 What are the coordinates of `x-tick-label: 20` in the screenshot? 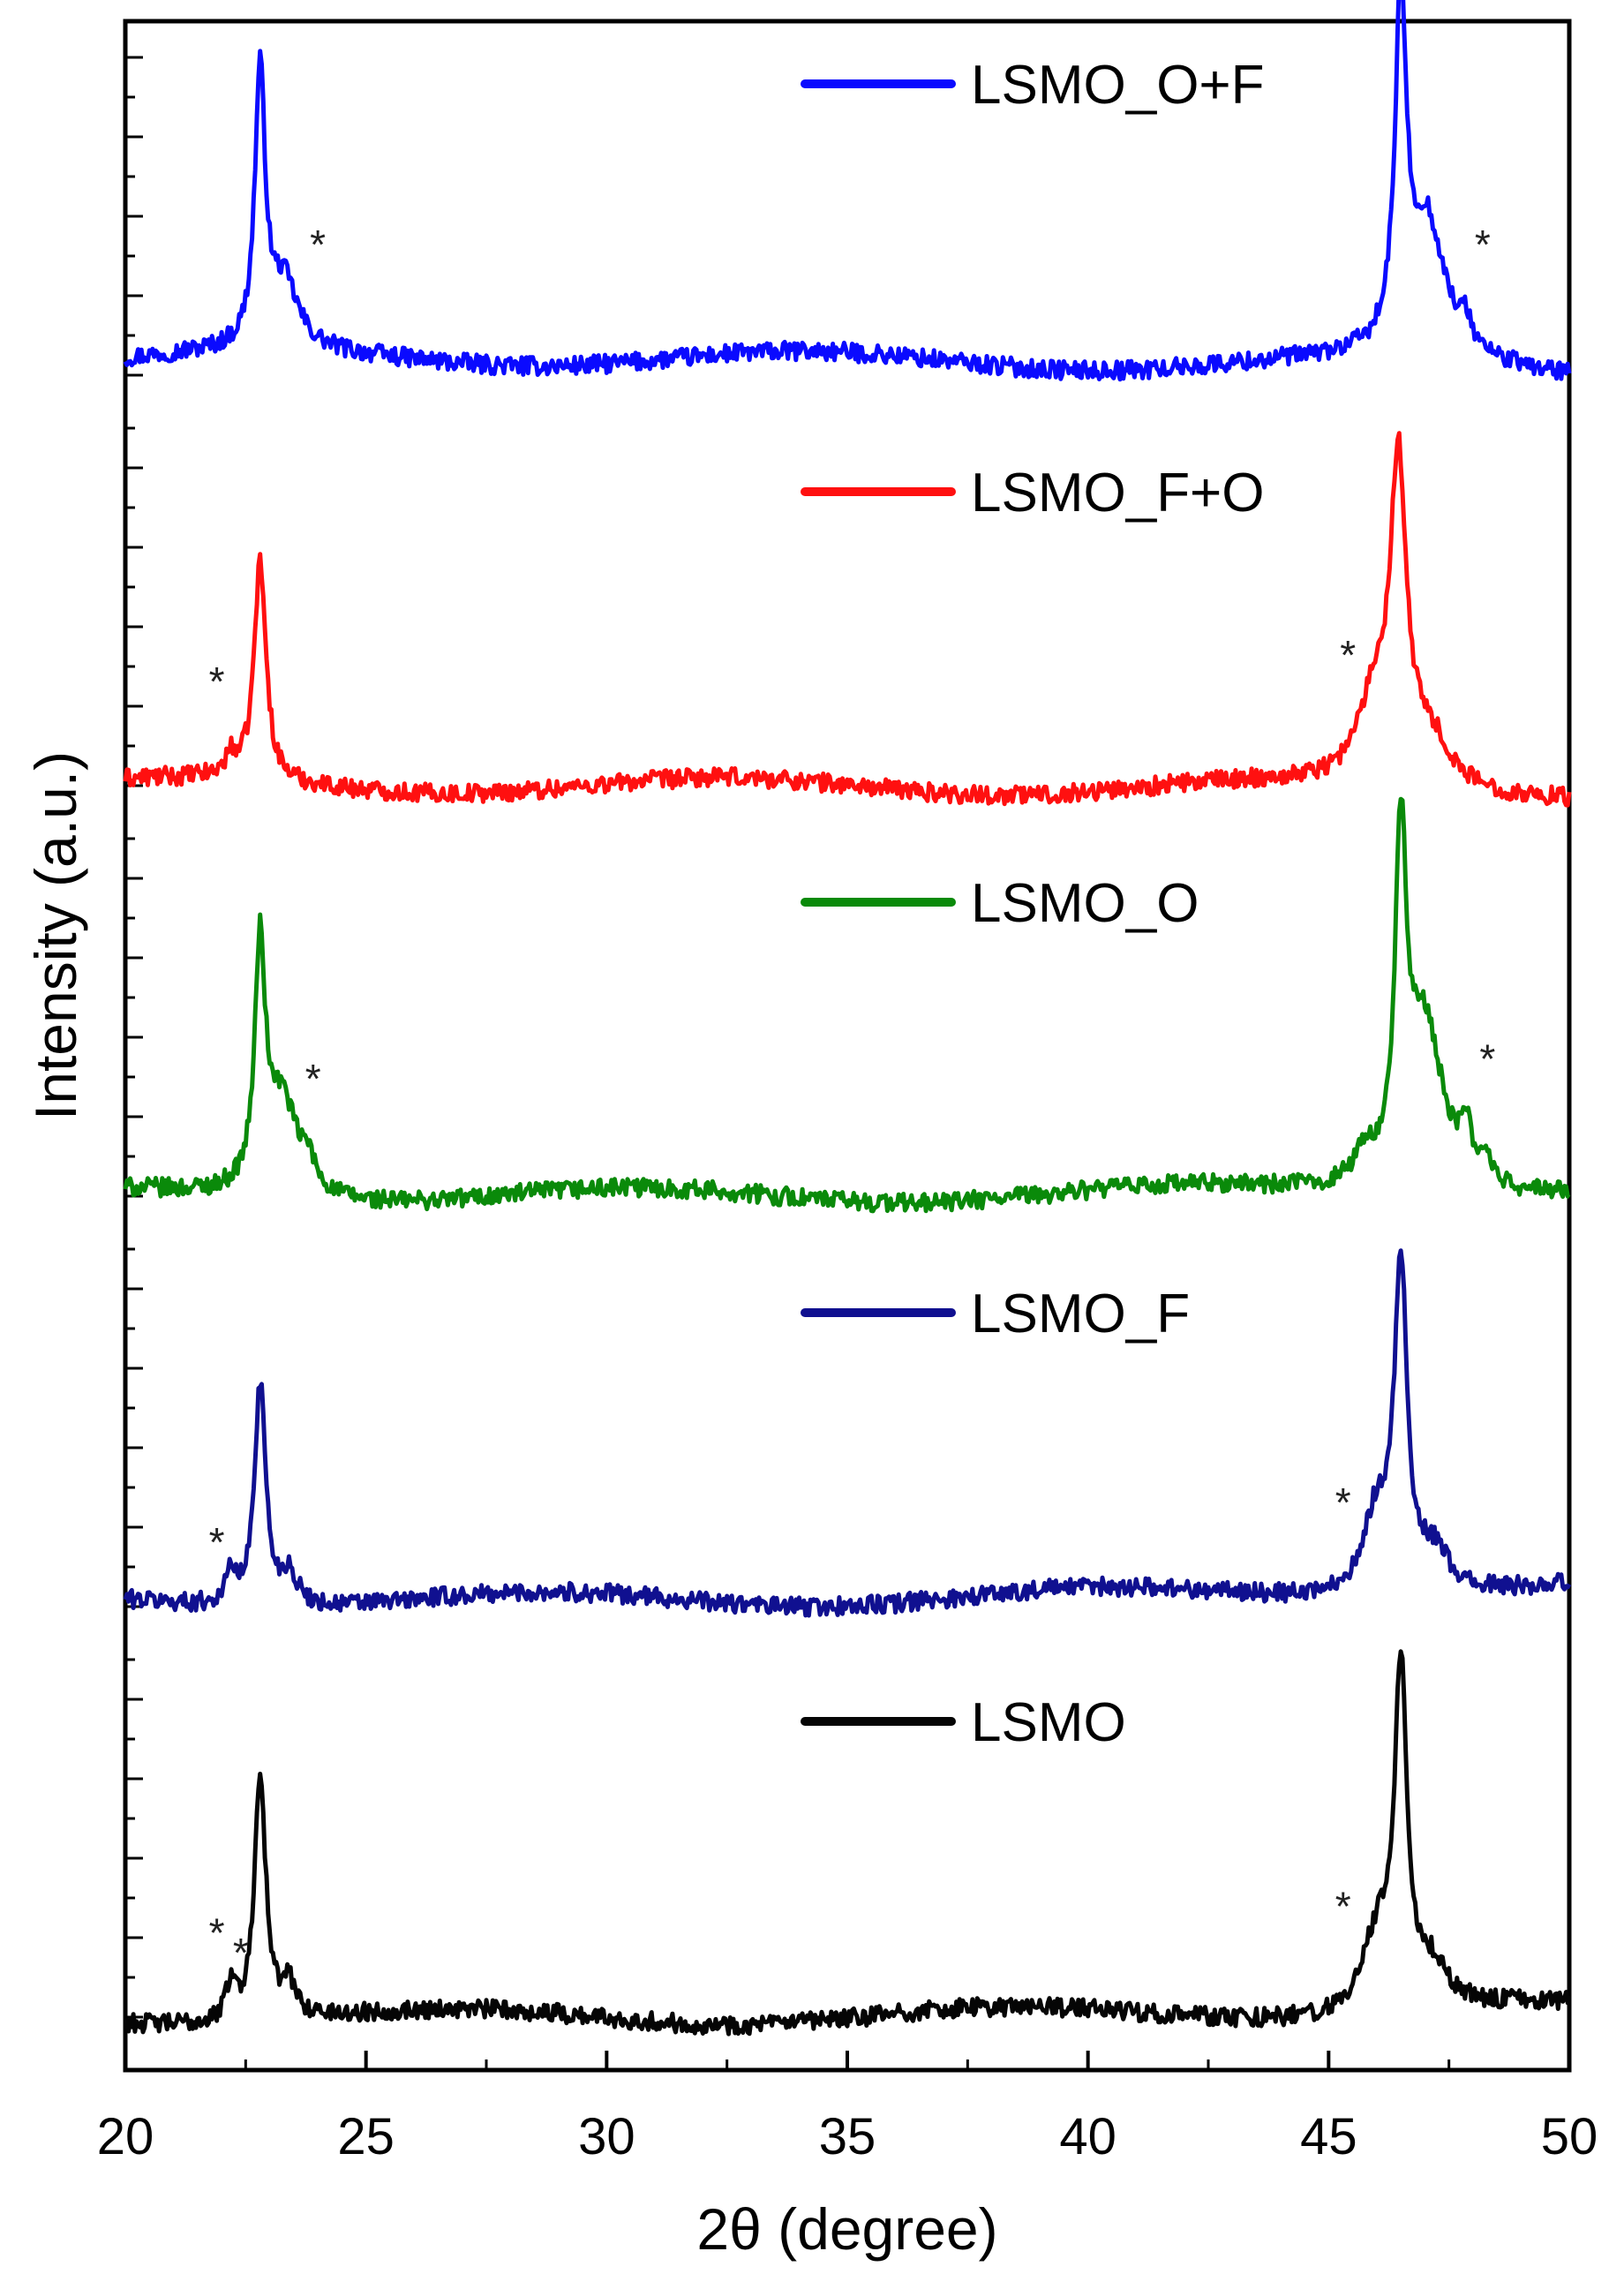 It's located at (125, 2136).